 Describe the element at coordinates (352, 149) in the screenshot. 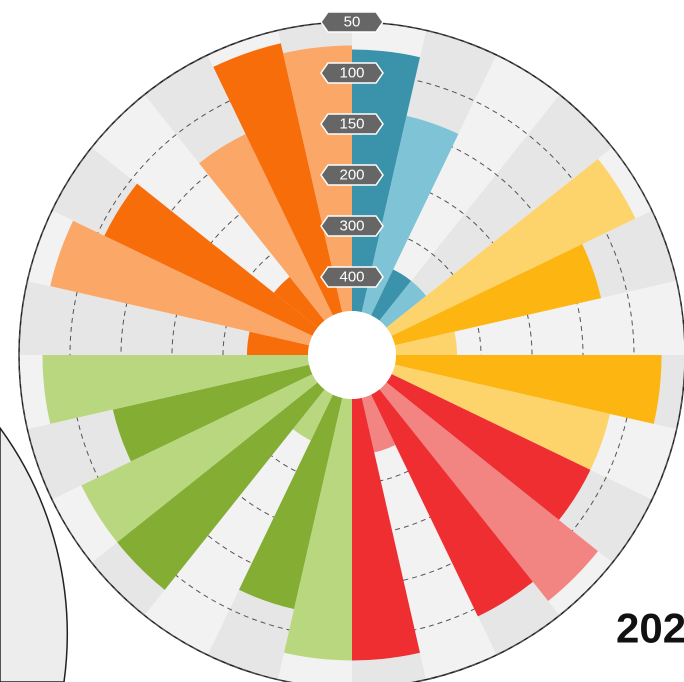

I see `tick-labels: 50 100 150 200 300 400` at that location.